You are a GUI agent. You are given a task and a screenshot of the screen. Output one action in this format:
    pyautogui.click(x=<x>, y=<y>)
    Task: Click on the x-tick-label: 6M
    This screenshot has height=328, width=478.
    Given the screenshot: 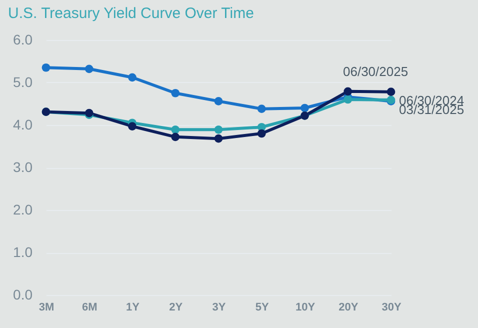 What is the action you would take?
    pyautogui.click(x=90, y=308)
    